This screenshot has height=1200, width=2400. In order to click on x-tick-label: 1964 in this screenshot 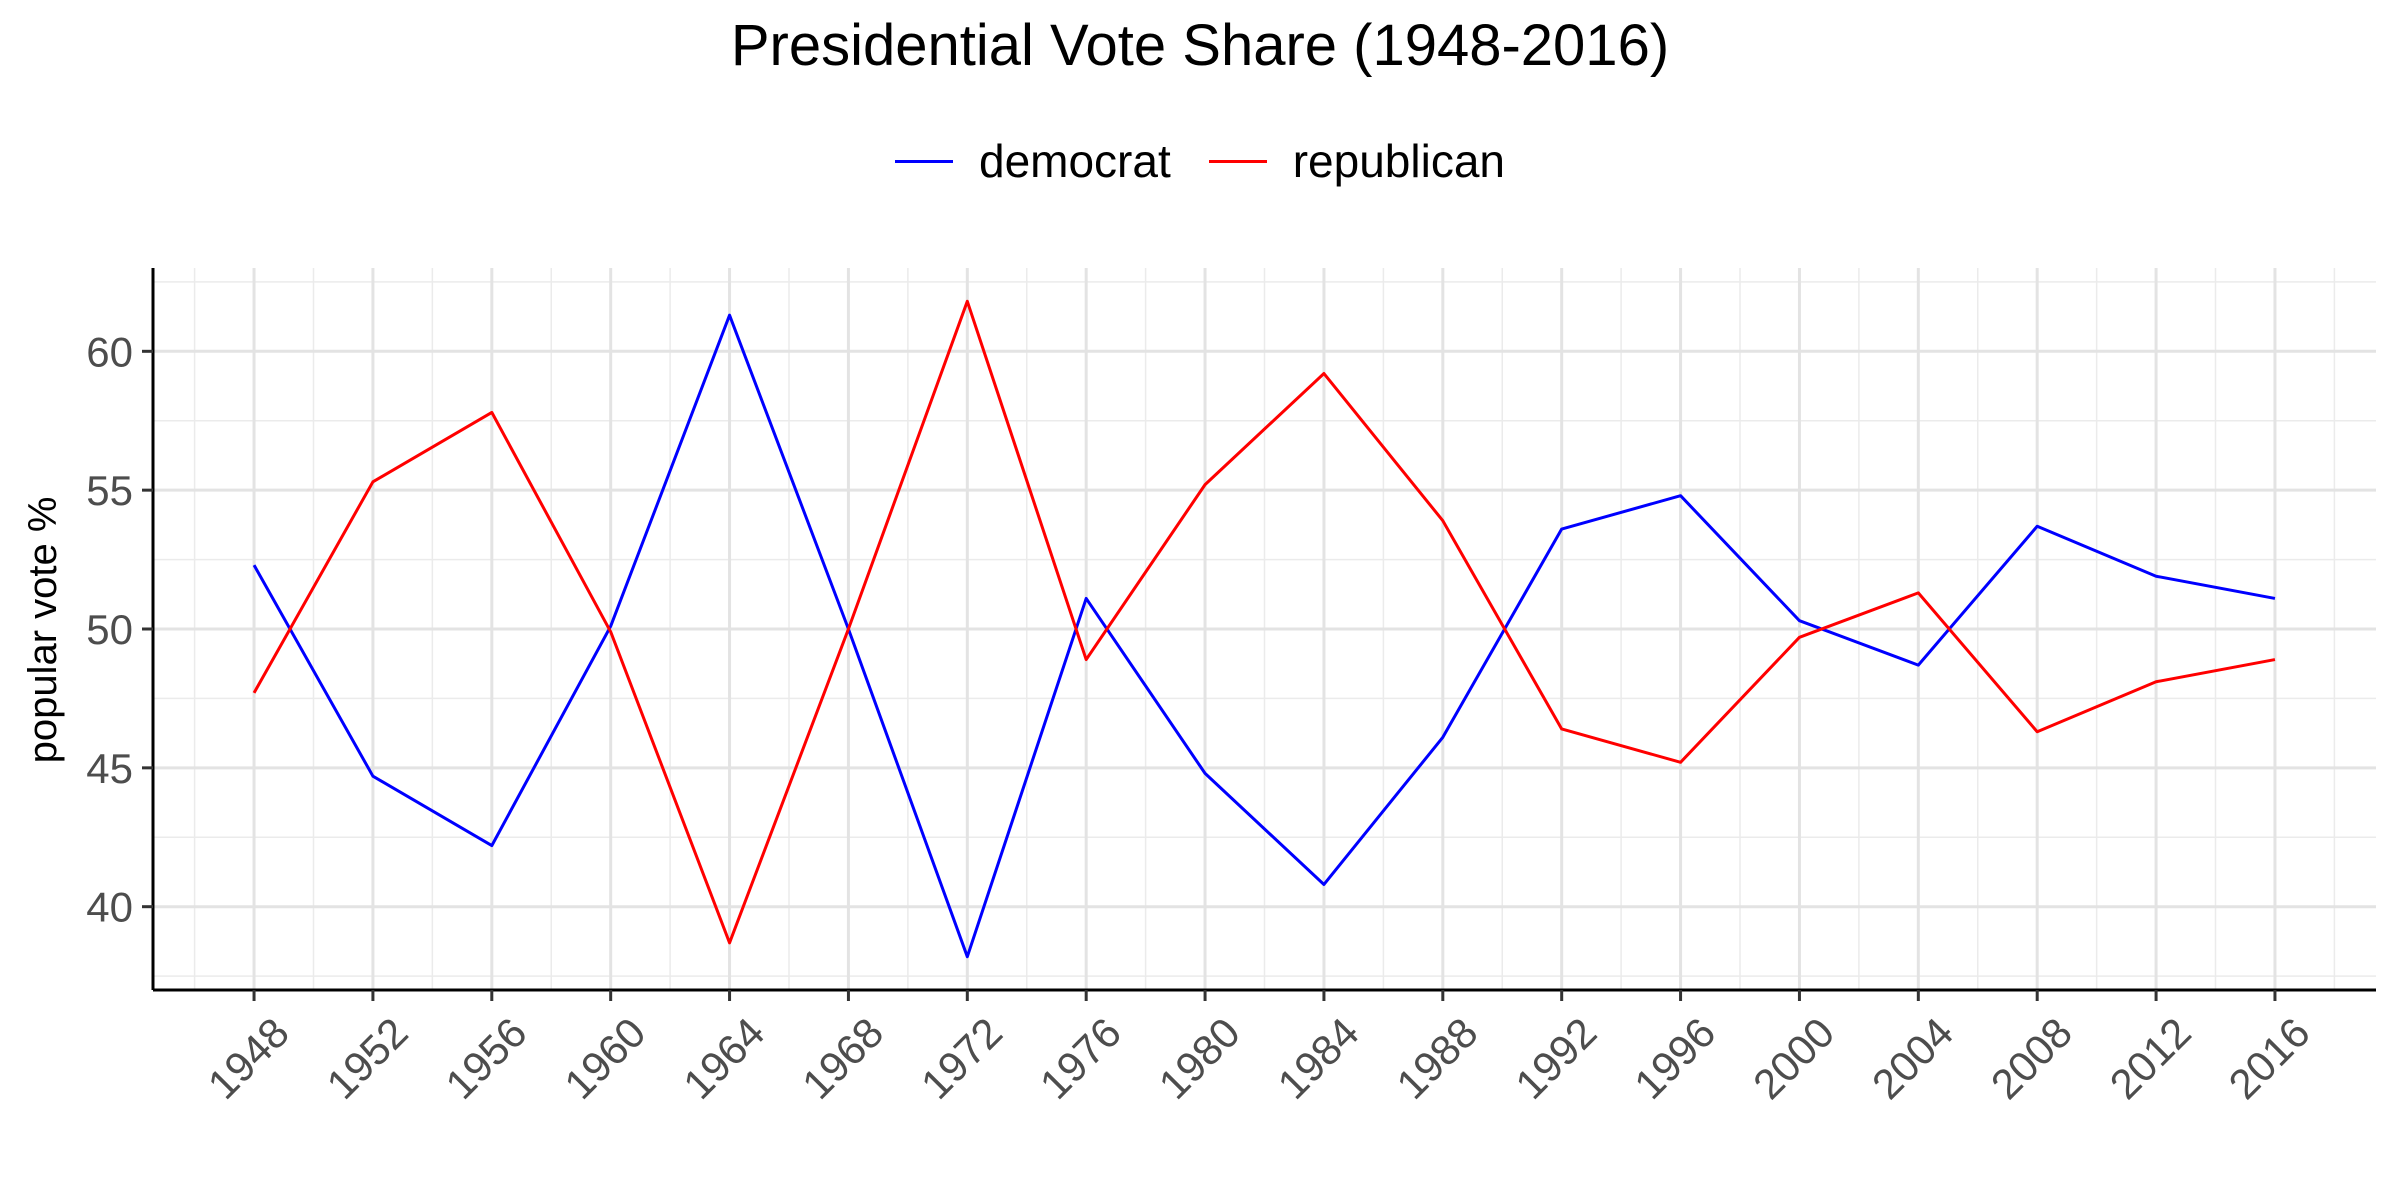, I will do `click(723, 1058)`.